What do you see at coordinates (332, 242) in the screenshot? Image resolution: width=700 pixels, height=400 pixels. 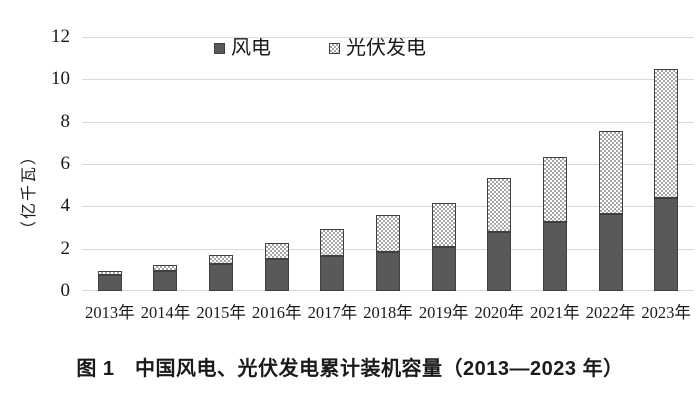 I see `bar-segment-pv-2017年` at bounding box center [332, 242].